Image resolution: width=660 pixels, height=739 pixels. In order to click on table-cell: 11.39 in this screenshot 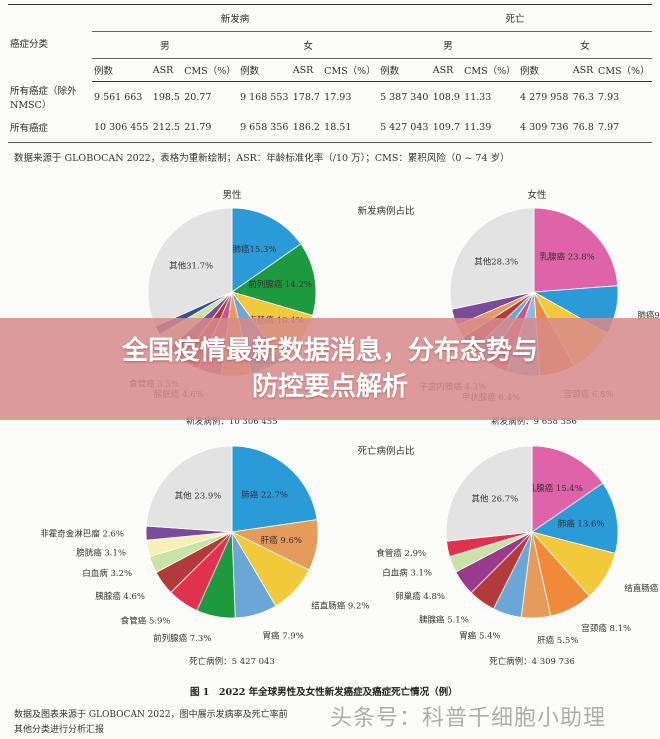, I will do `click(490, 127)`.